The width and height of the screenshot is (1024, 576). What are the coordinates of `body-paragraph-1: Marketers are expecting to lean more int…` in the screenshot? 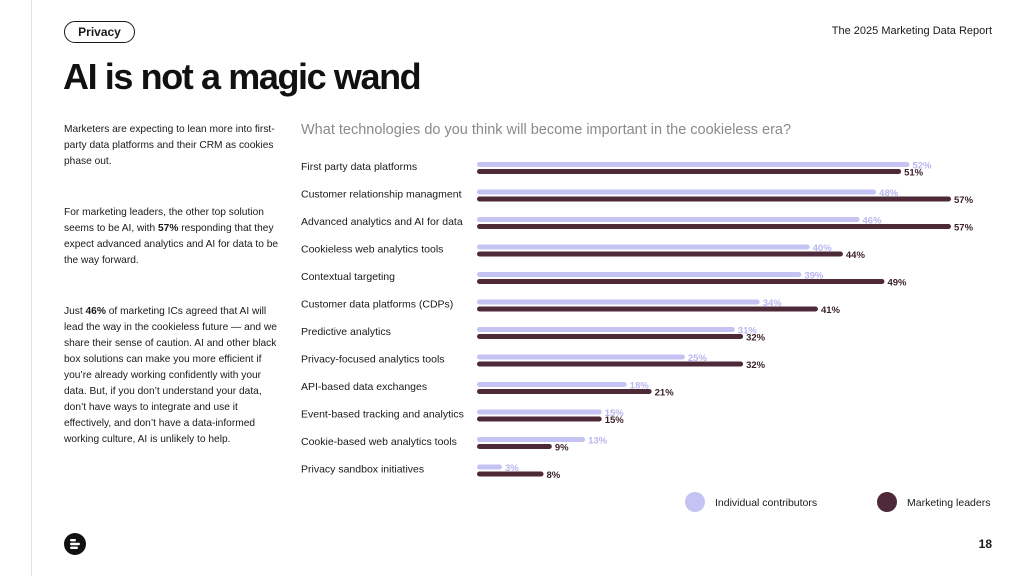 It's located at (171, 146).